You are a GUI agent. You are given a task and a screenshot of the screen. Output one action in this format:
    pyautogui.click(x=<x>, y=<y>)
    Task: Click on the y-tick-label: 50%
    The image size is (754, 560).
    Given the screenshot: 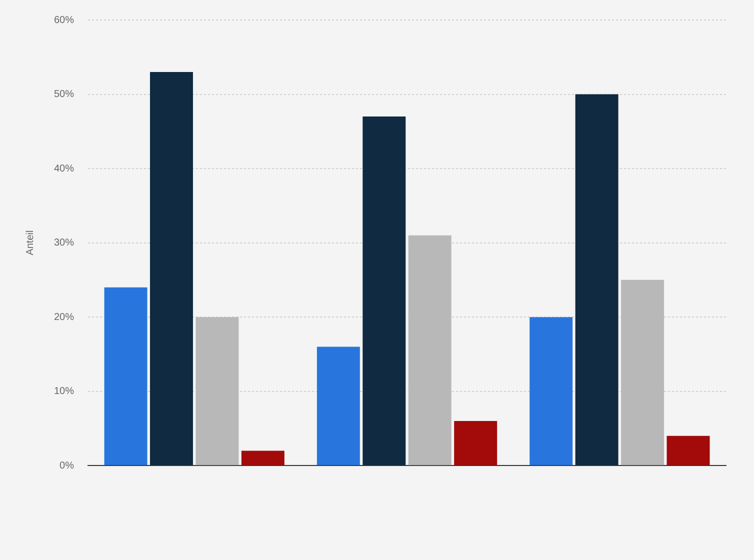 What is the action you would take?
    pyautogui.click(x=64, y=94)
    